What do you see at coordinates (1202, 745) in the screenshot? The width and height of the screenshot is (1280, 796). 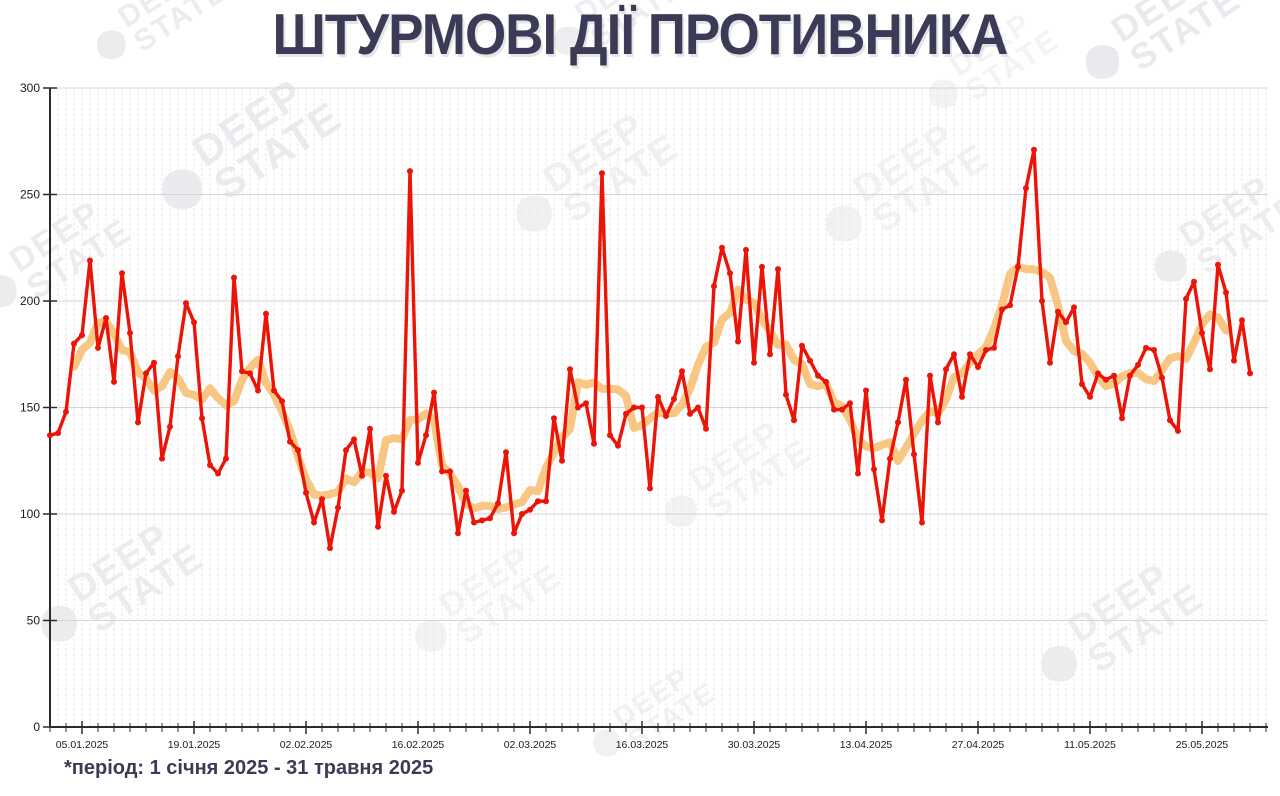 I see `x-axis-label: 25.05.2025` at bounding box center [1202, 745].